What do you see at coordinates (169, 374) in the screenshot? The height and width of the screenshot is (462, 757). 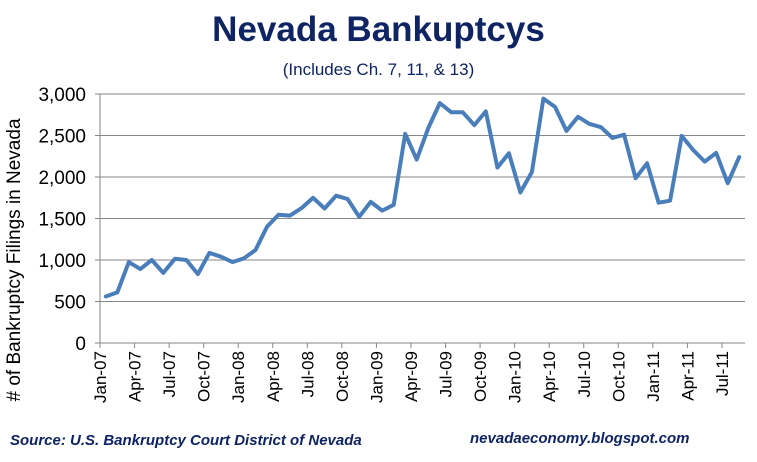 I see `x-tick-label: Jul-07` at bounding box center [169, 374].